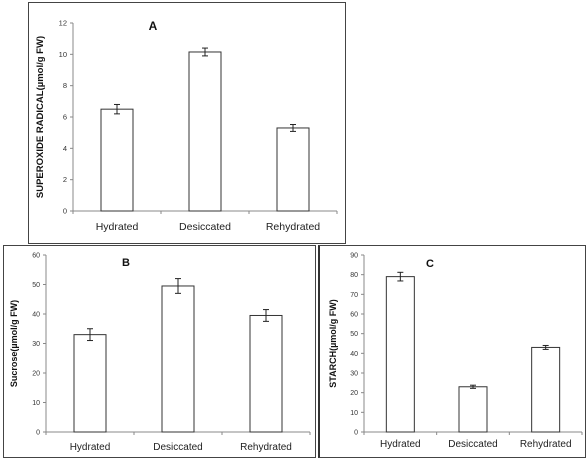 This screenshot has width=588, height=460. Describe the element at coordinates (65, 179) in the screenshot. I see `y-tick-label: 2` at that location.